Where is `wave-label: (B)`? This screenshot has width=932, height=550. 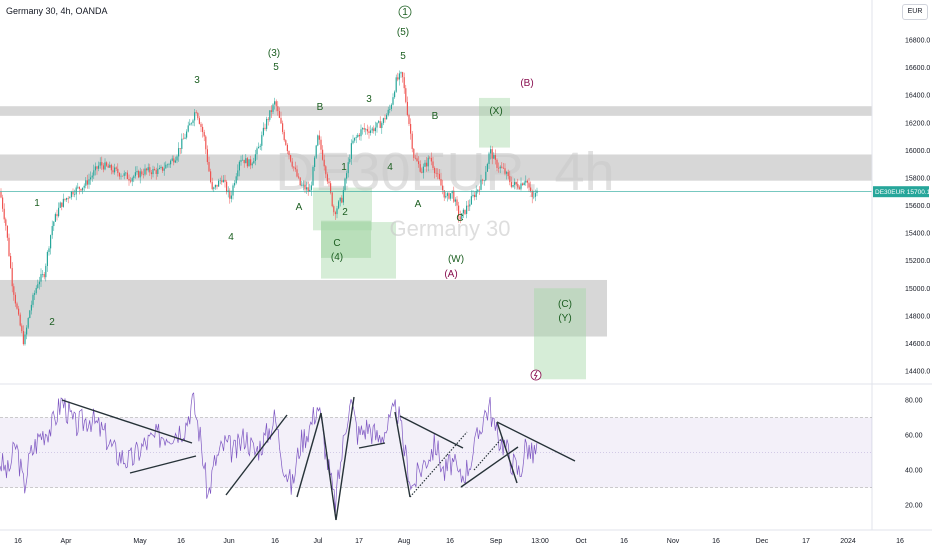
wave-label: (B) is located at coordinates (526, 83).